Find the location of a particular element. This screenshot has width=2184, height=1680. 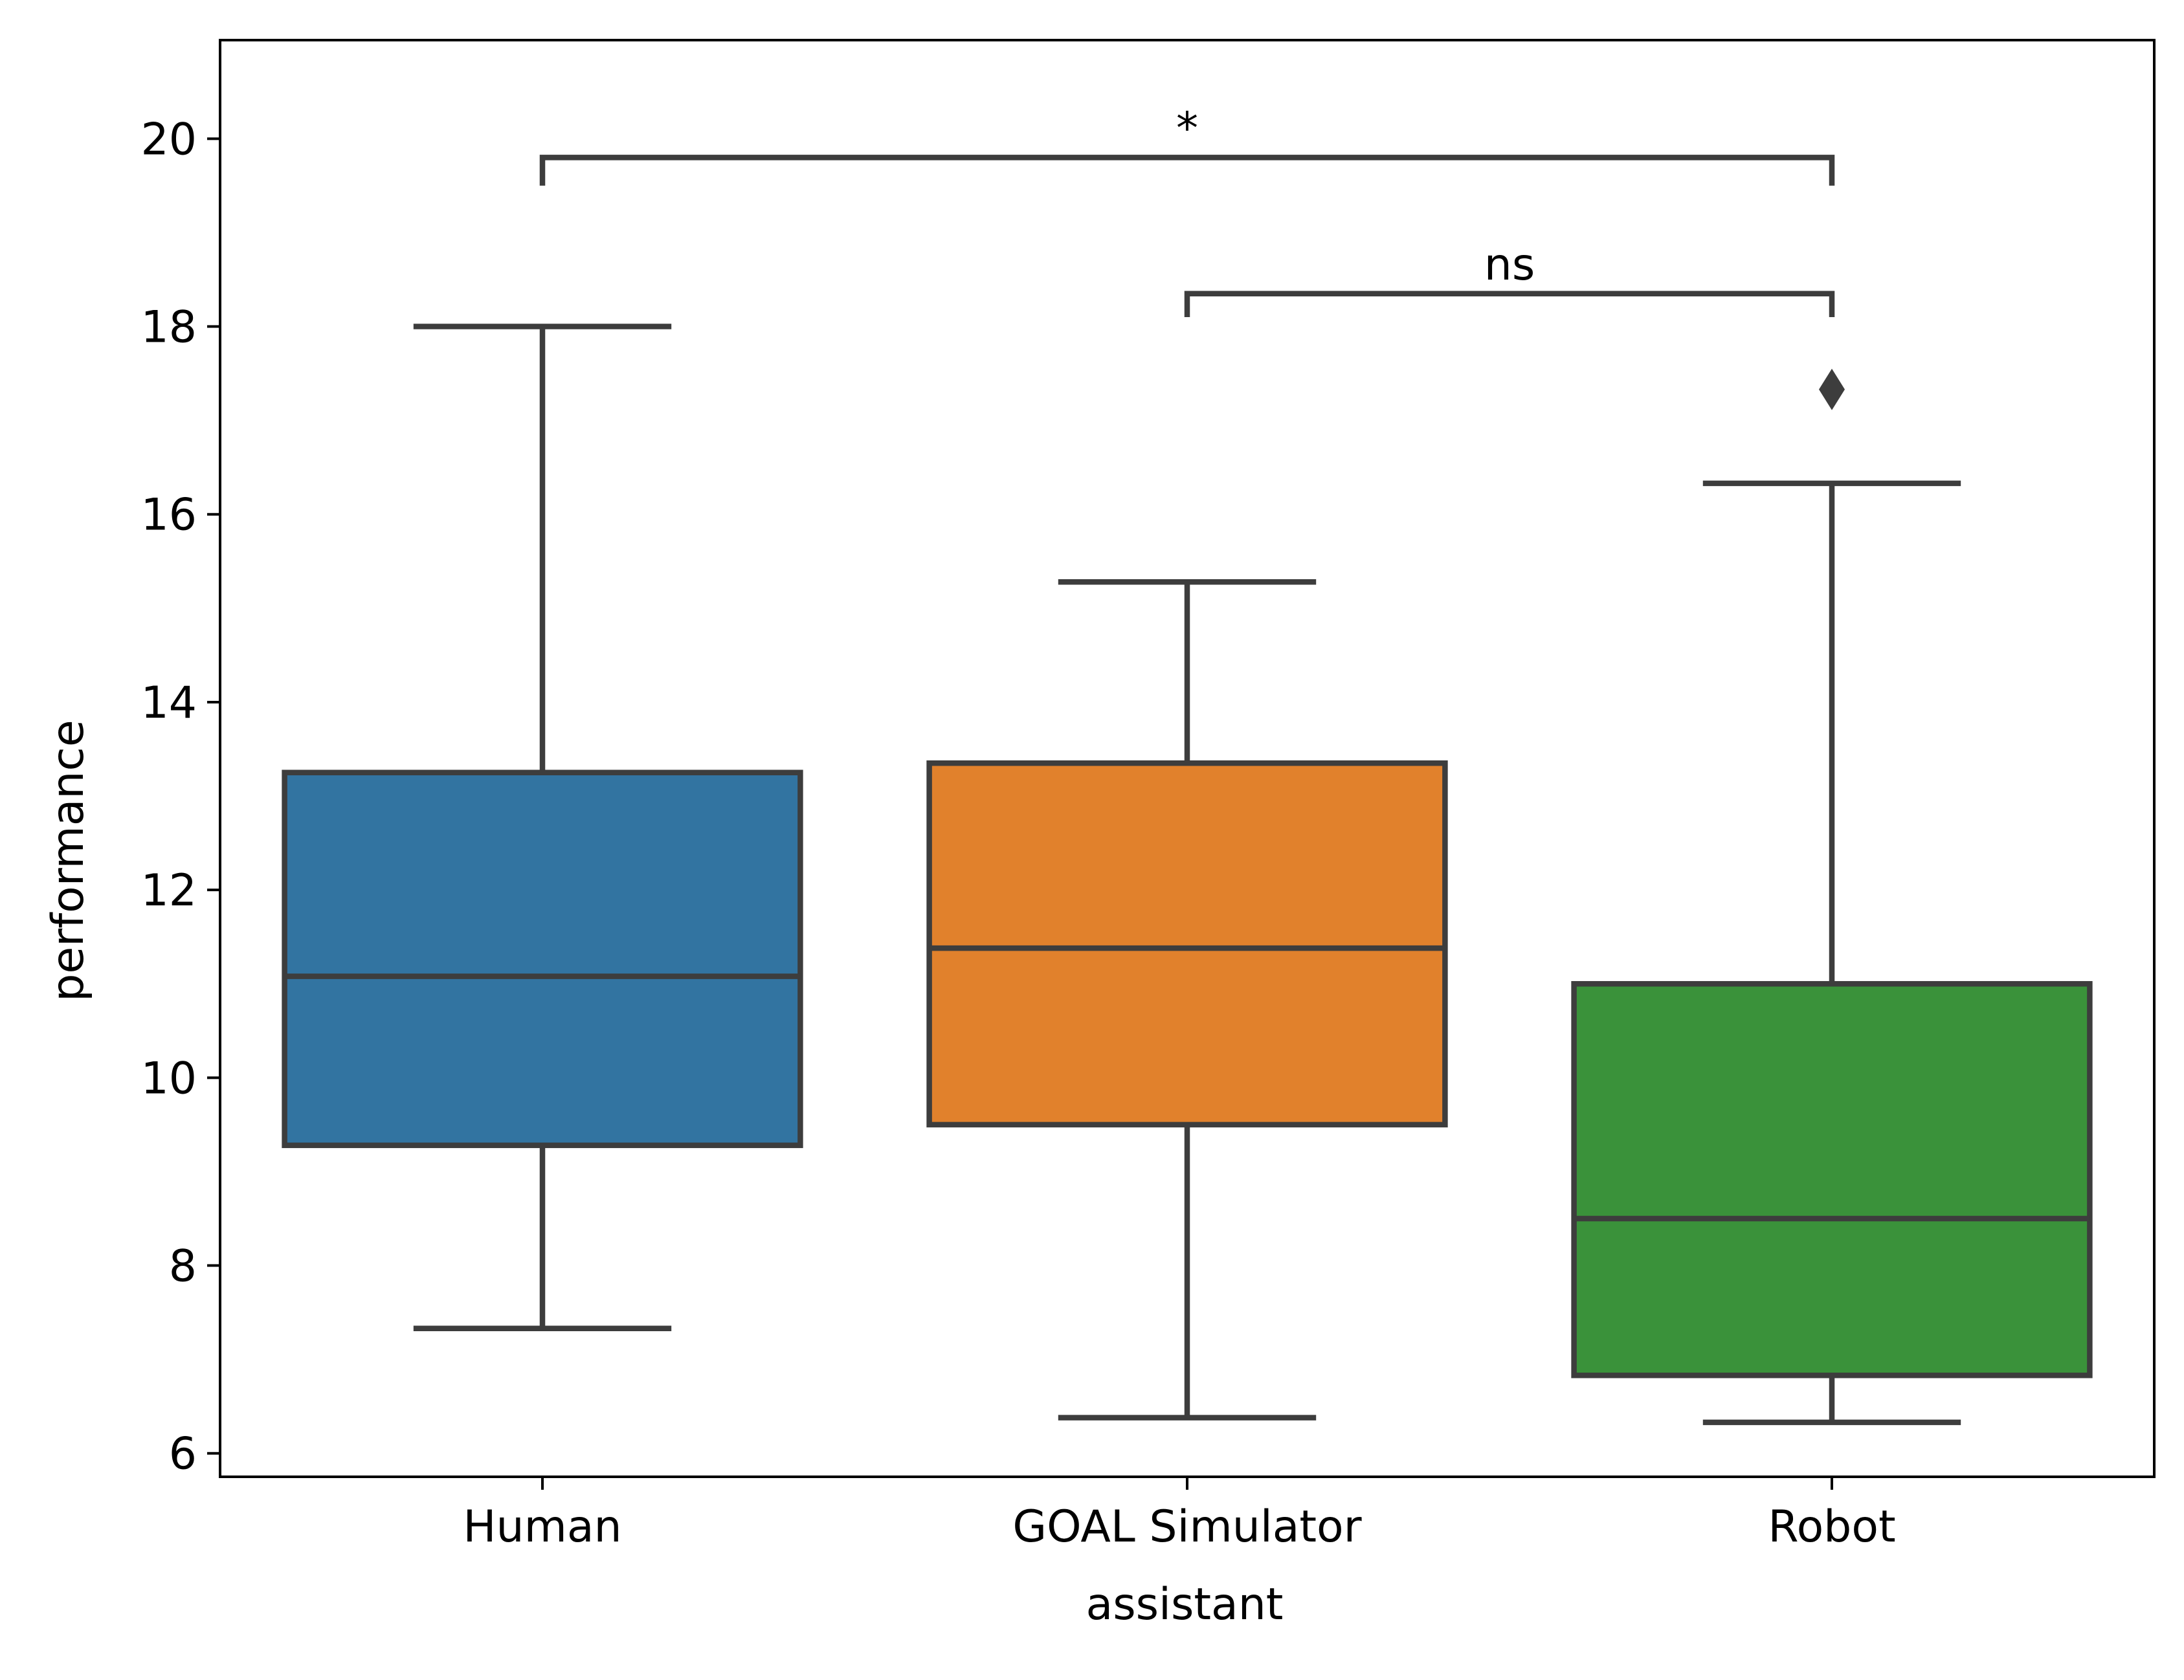

box-group-human is located at coordinates (542, 827).